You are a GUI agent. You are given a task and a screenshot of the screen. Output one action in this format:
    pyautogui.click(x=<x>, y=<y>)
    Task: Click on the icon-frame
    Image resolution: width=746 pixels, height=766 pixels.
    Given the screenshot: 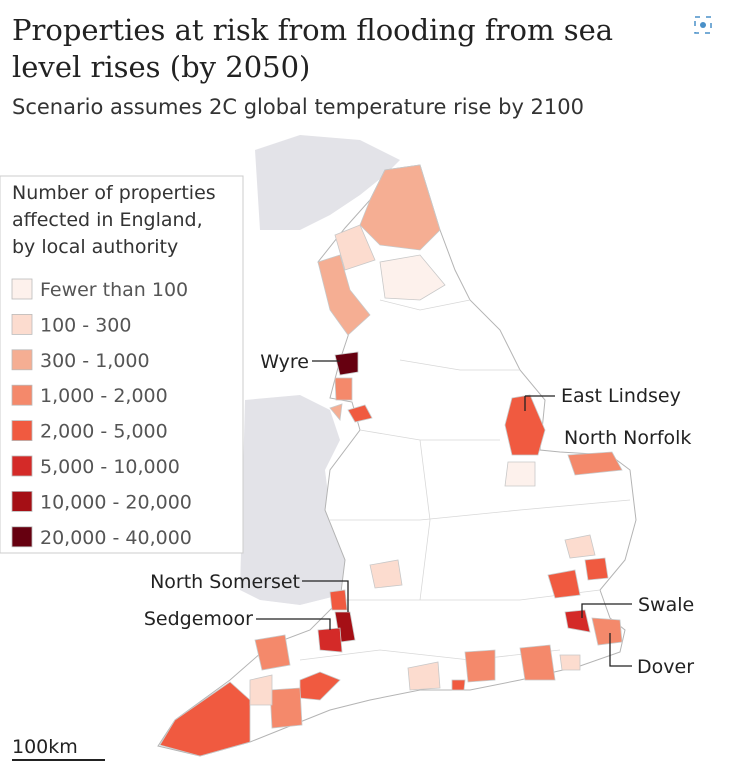 What is the action you would take?
    pyautogui.click(x=703, y=25)
    